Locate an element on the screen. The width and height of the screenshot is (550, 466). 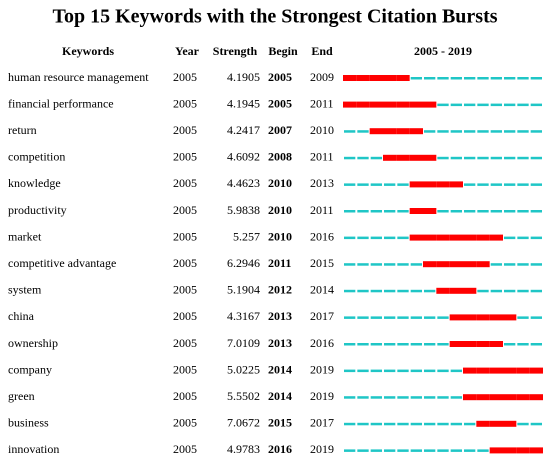
strength: 4.1945 is located at coordinates (243, 103).